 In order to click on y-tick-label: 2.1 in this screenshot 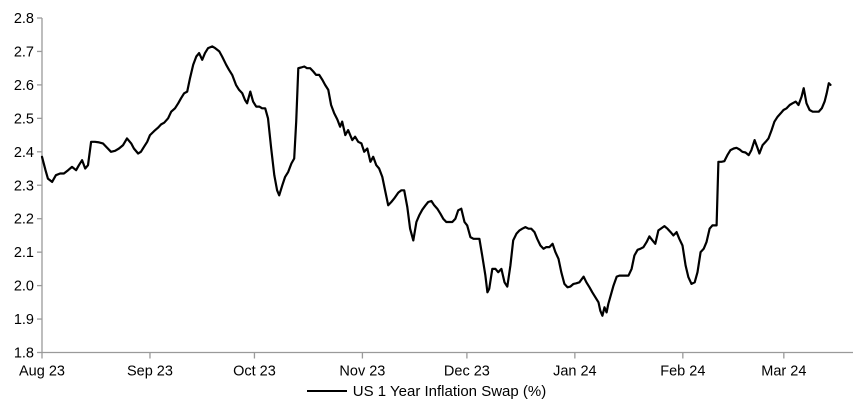, I will do `click(24, 253)`.